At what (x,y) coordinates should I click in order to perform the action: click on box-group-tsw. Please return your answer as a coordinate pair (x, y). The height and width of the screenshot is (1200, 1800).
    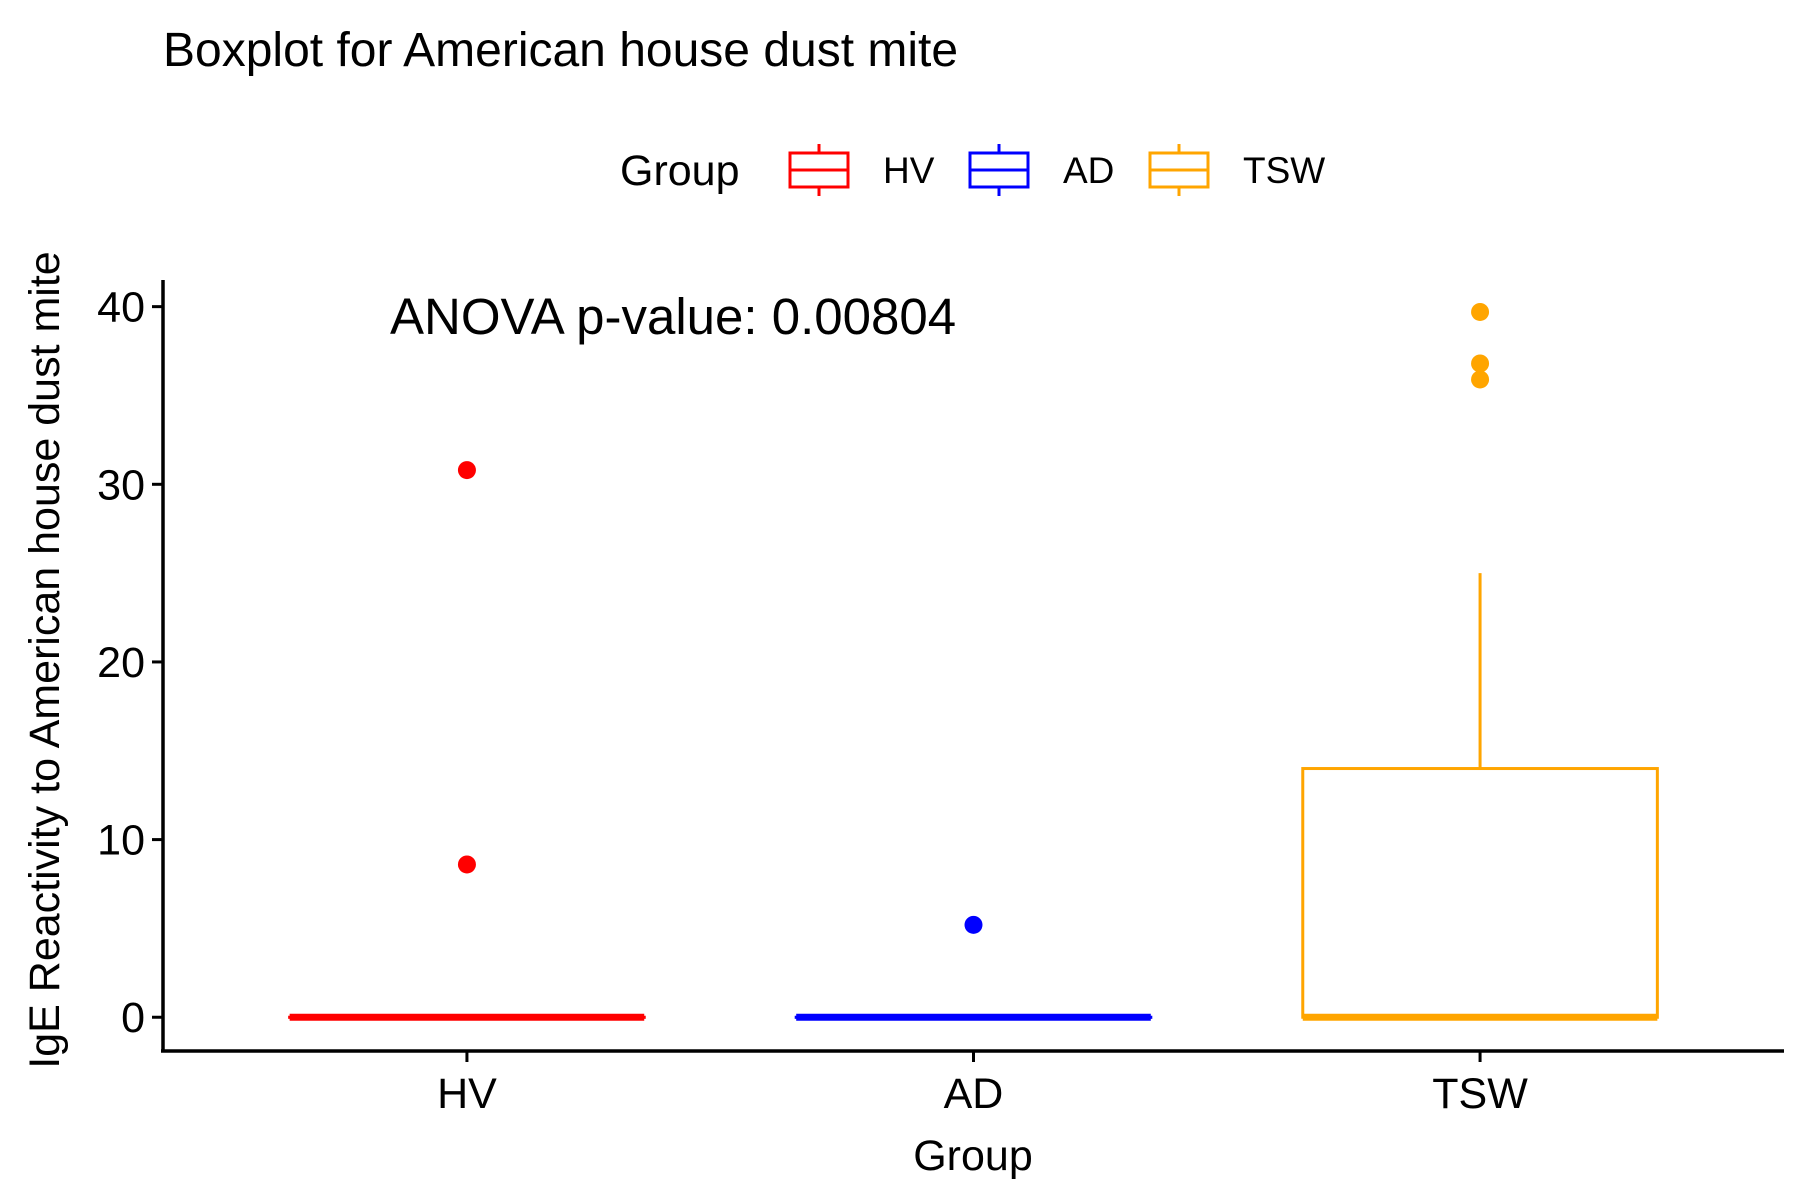
    Looking at the image, I should click on (1480, 661).